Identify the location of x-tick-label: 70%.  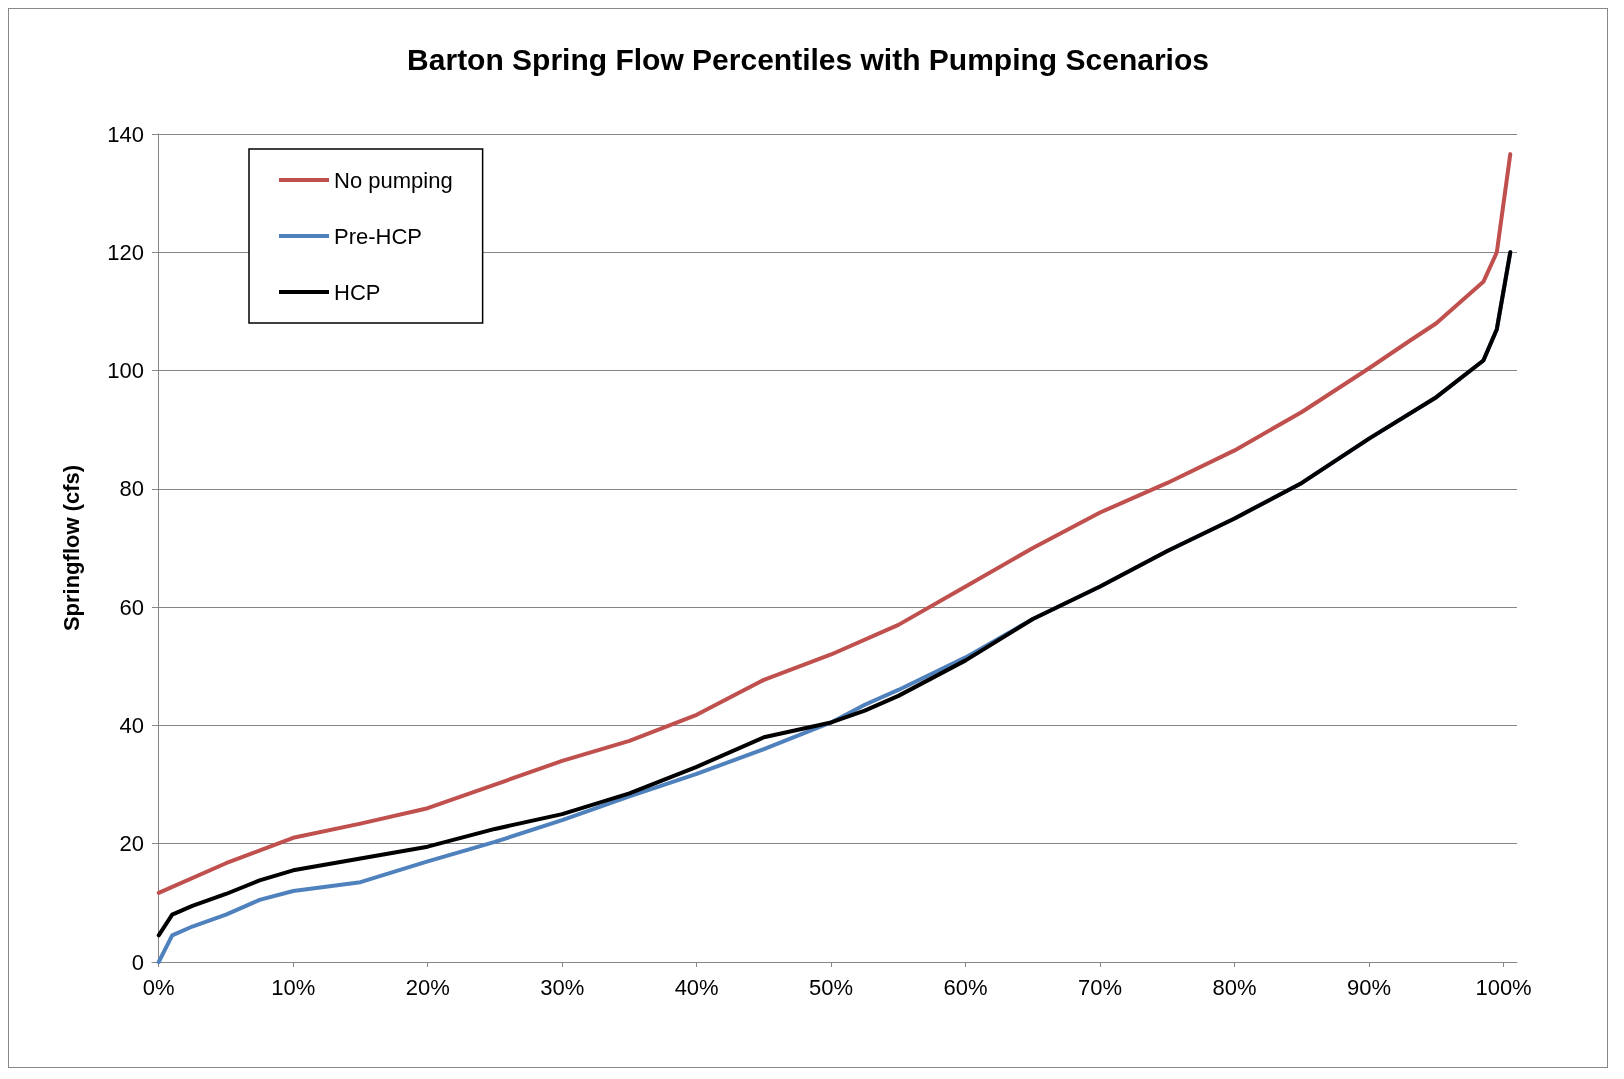
(1100, 987).